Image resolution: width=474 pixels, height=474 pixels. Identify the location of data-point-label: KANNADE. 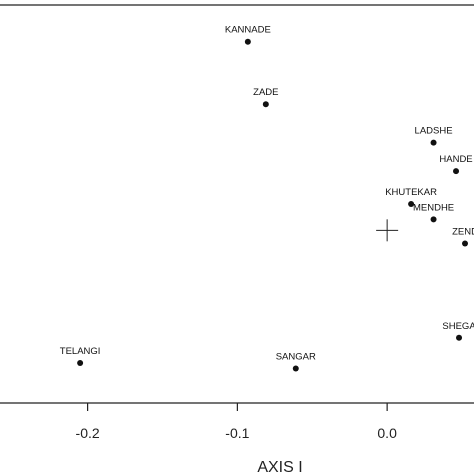
(248, 30).